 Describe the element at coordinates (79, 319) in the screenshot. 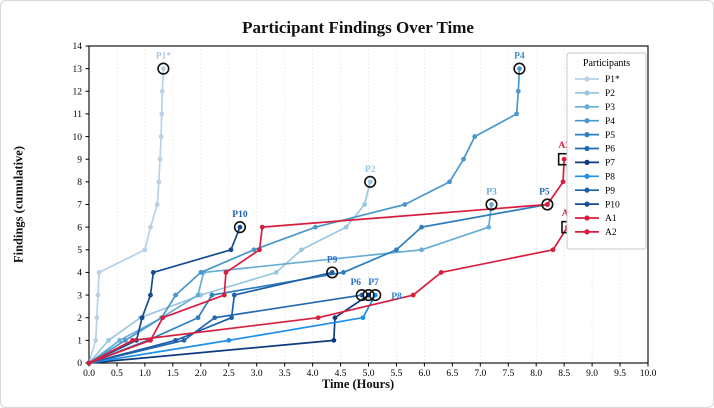

I see `y-tick-label: 2` at that location.